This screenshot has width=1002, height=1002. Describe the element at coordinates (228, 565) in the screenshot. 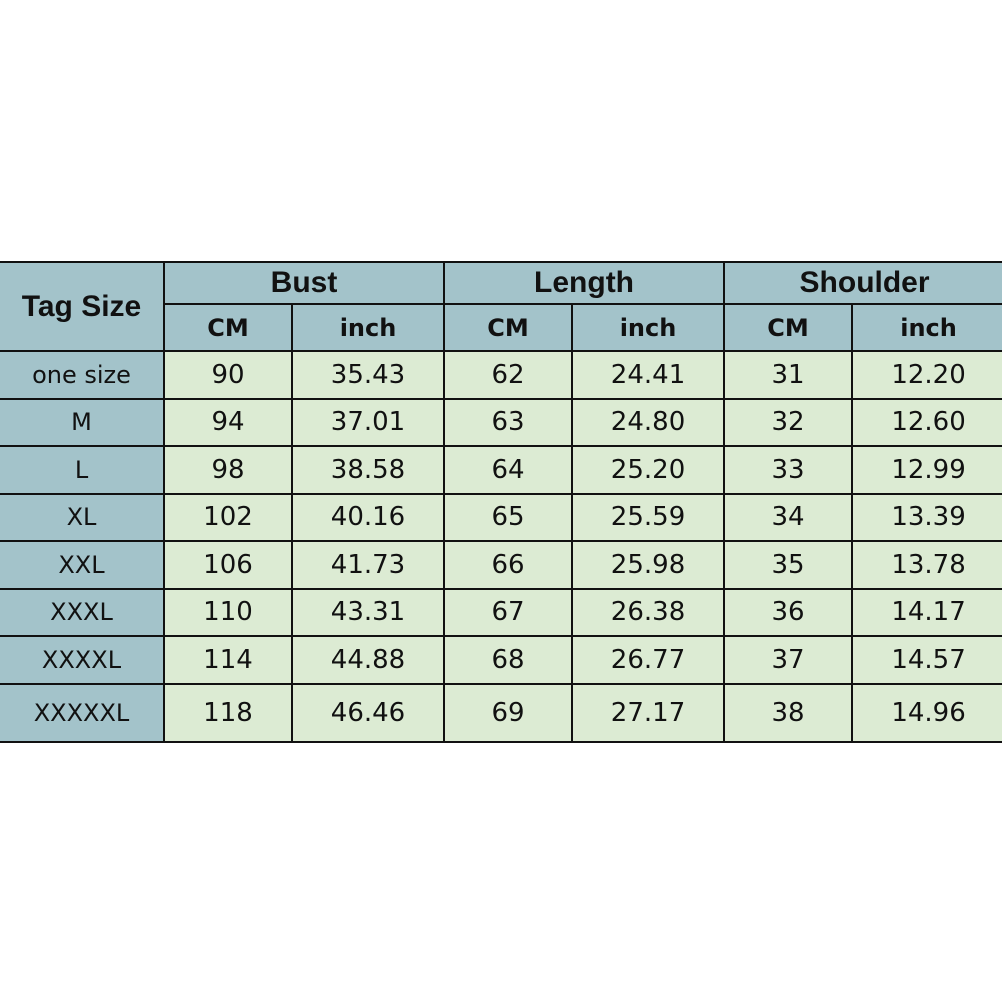

I see `value-cell: 106` at that location.